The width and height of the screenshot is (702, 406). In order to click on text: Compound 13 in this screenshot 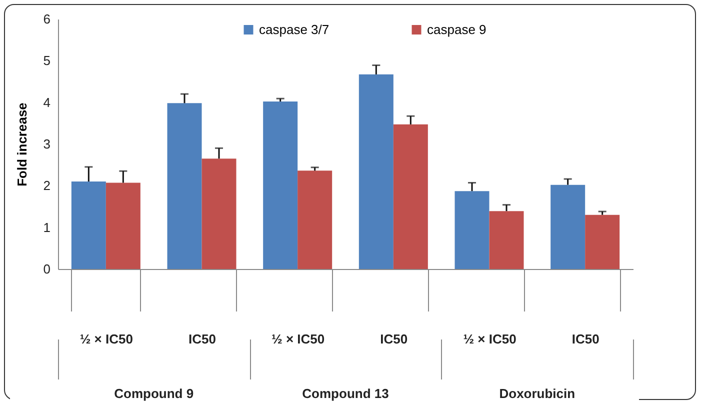, I will do `click(345, 393)`.